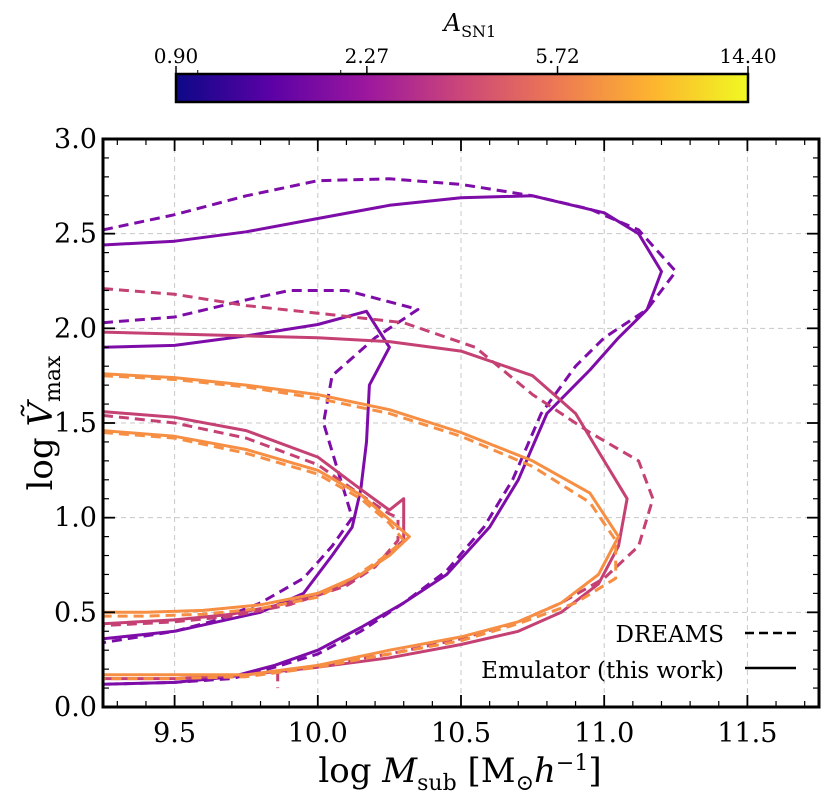  What do you see at coordinates (638, 653) in the screenshot?
I see `legend: DREAMS Emulator (this work)` at bounding box center [638, 653].